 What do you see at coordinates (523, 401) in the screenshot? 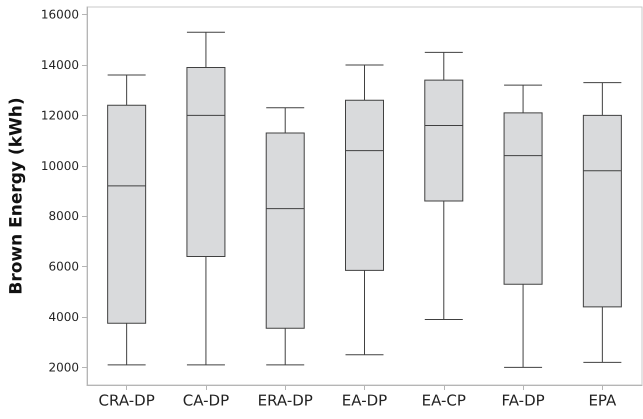
I see `x-tick-label: FA-DP` at bounding box center [523, 401].